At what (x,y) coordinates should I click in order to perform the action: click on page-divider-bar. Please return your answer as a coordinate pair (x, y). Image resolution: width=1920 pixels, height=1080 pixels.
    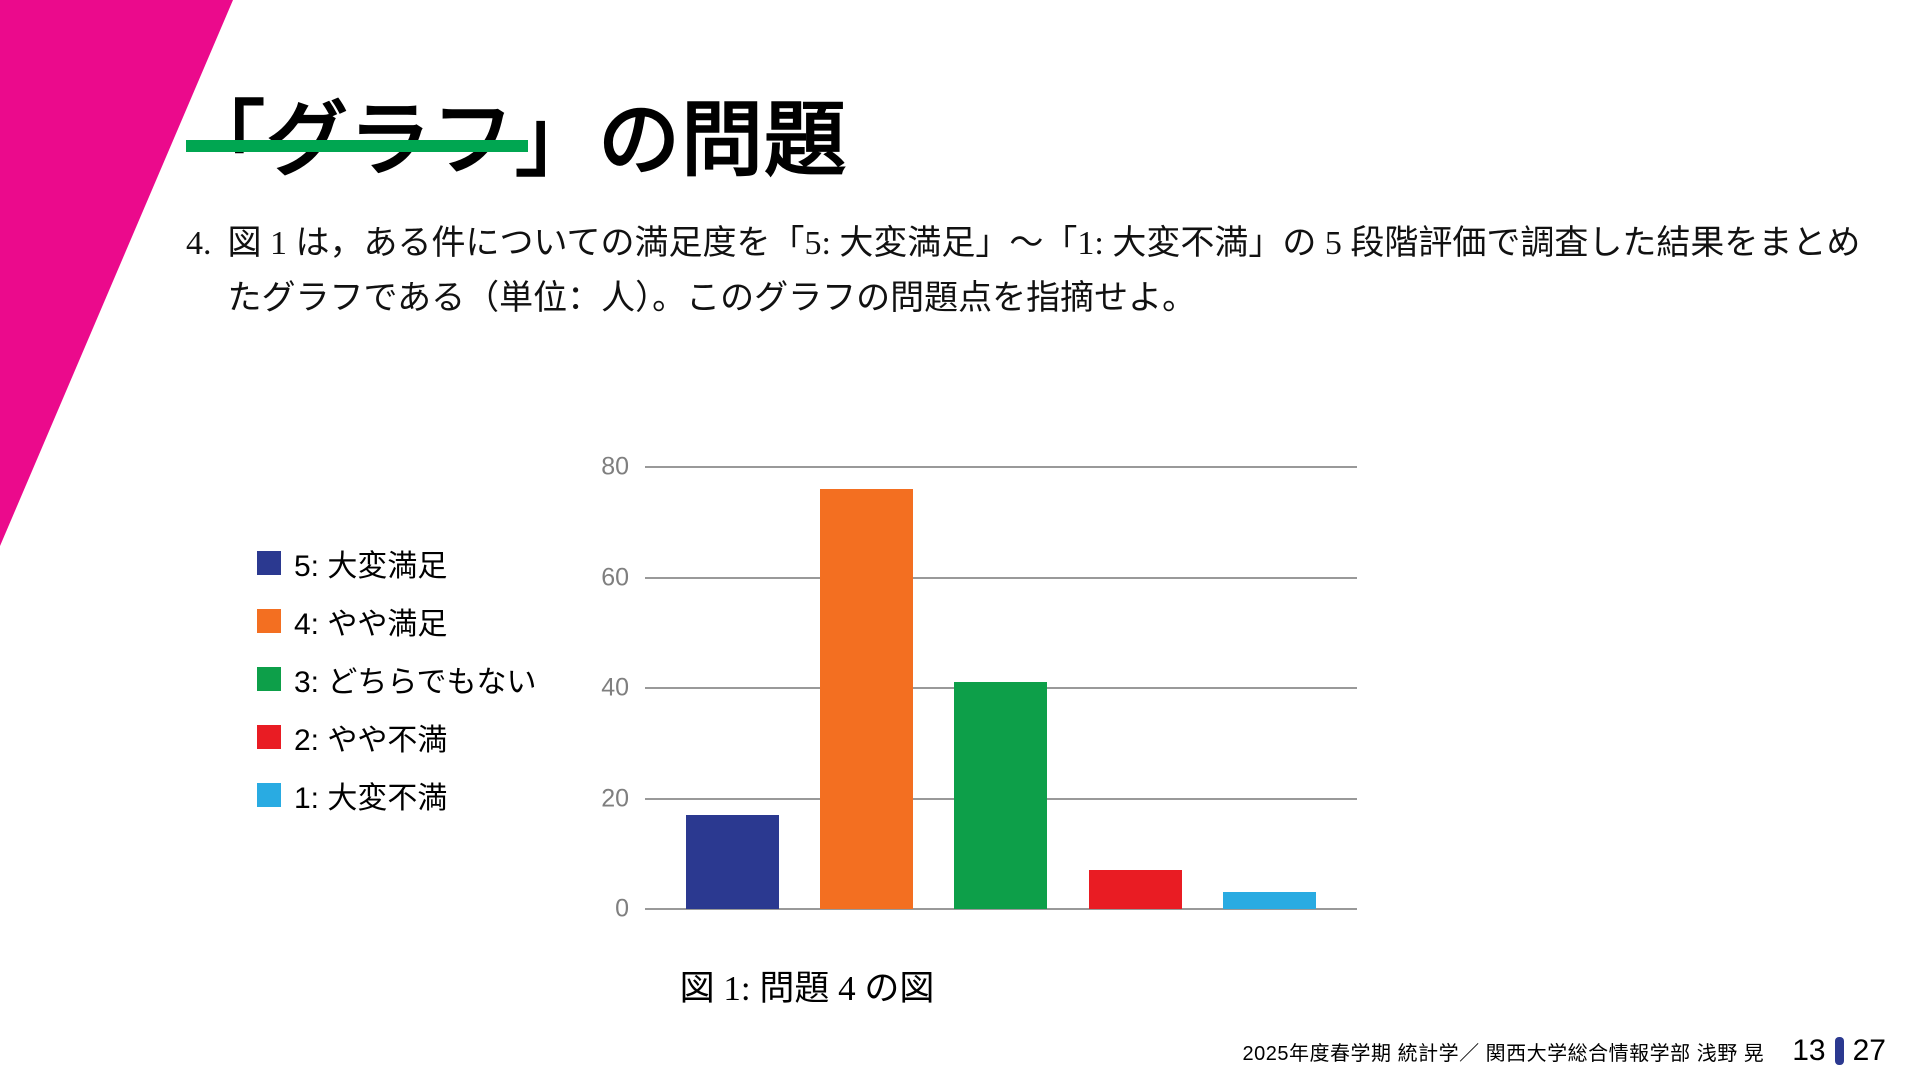
    Looking at the image, I should click on (1839, 1051).